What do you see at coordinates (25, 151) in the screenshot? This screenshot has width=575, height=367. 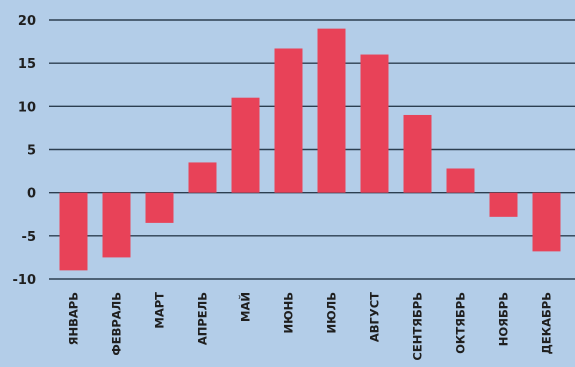 I see `y-axis-labels: 20 15 10 5 0 -5 -10` at bounding box center [25, 151].